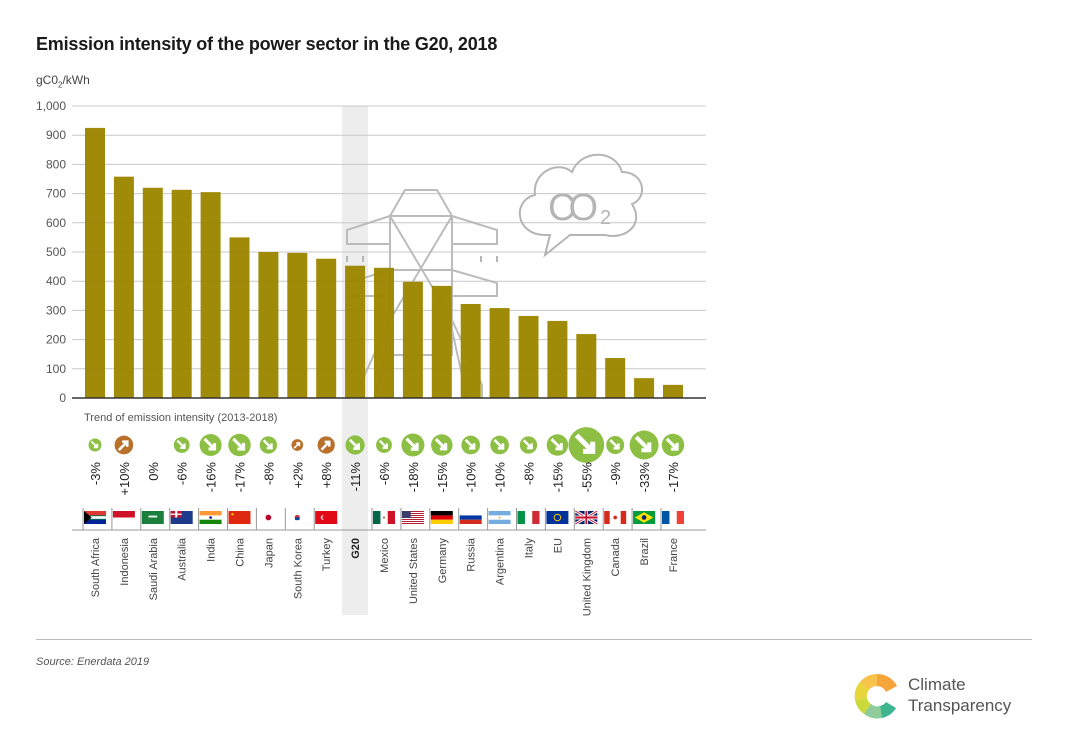 The width and height of the screenshot is (1068, 755). What do you see at coordinates (269, 553) in the screenshot?
I see `x-tick-label: Japan` at bounding box center [269, 553].